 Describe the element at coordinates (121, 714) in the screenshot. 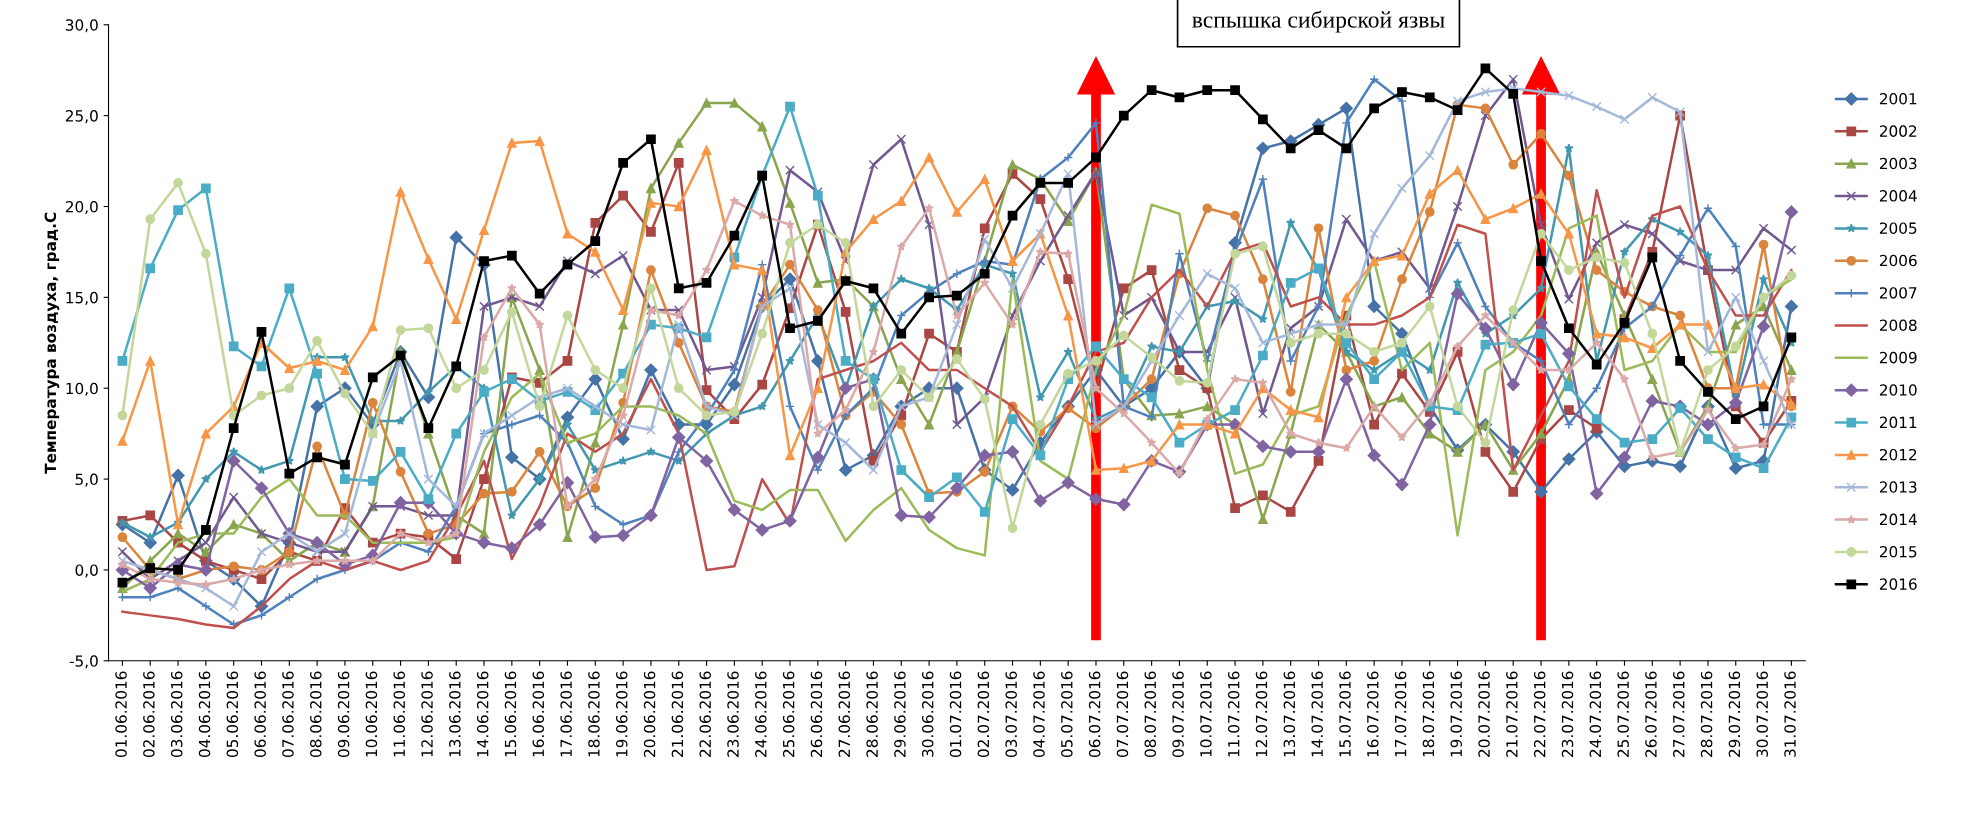

I see `x-tick-label: 01.06.2016` at that location.